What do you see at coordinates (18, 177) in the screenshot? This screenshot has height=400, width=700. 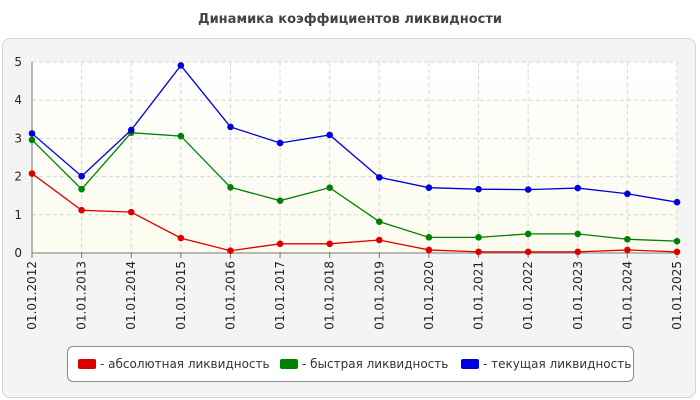 I see `y-tick-label: 2` at bounding box center [18, 177].